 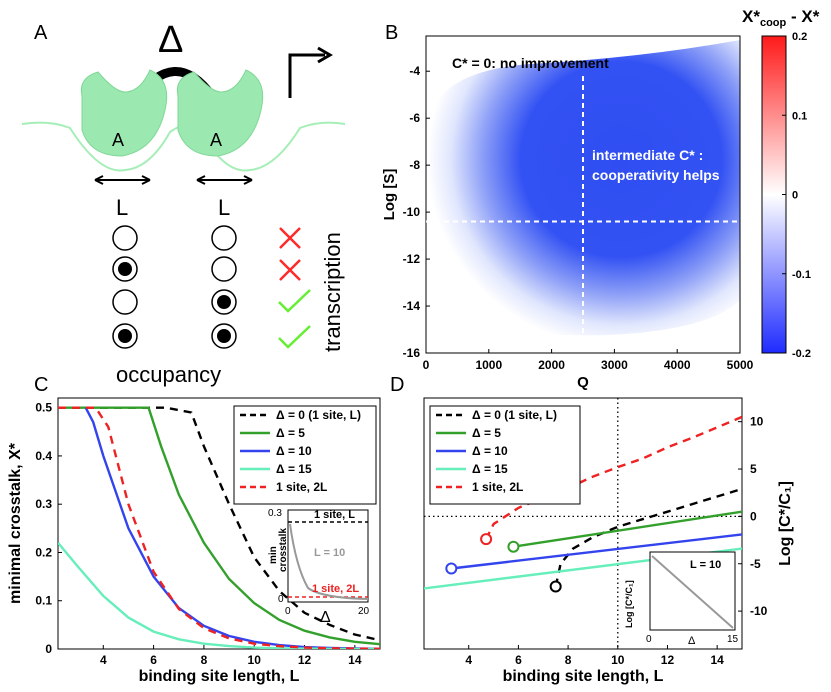 I want to click on annotation-intermediate: intermediate C* :, so click(x=647, y=155).